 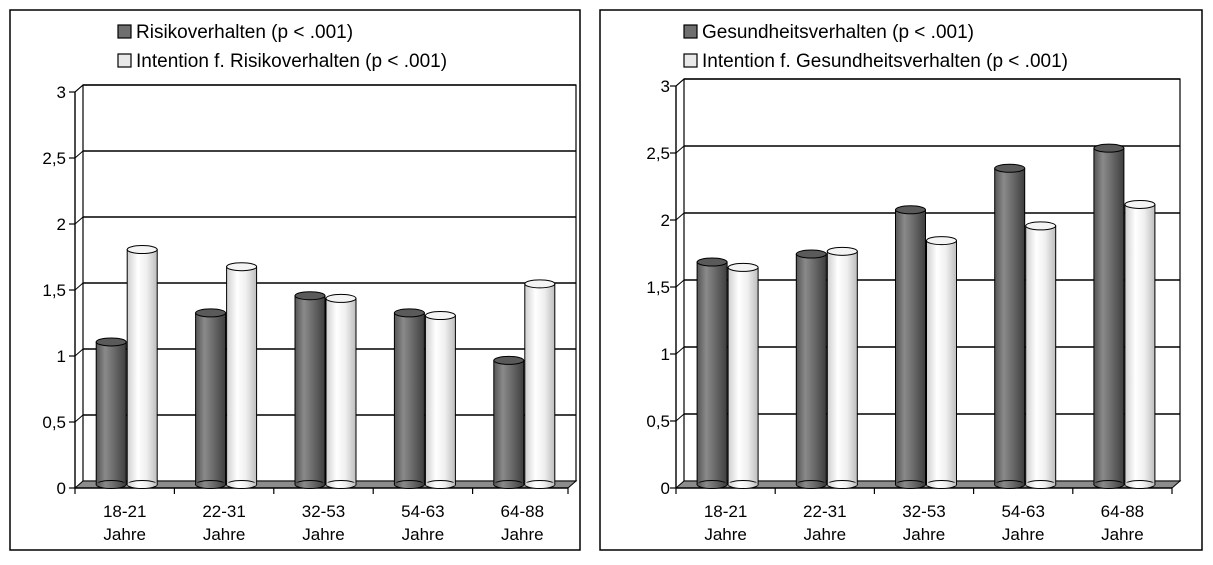 What do you see at coordinates (291, 61) in the screenshot?
I see `legend-label: Intention f. Risikoverhalten (p < .001)` at bounding box center [291, 61].